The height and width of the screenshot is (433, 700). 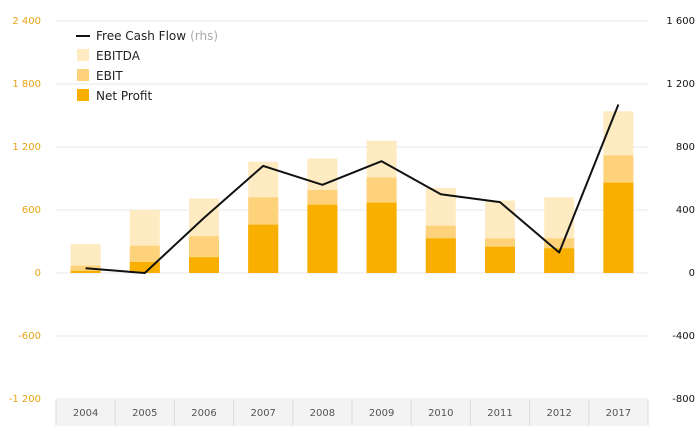 I want to click on left-axis-tick-label: 600, so click(x=31, y=210).